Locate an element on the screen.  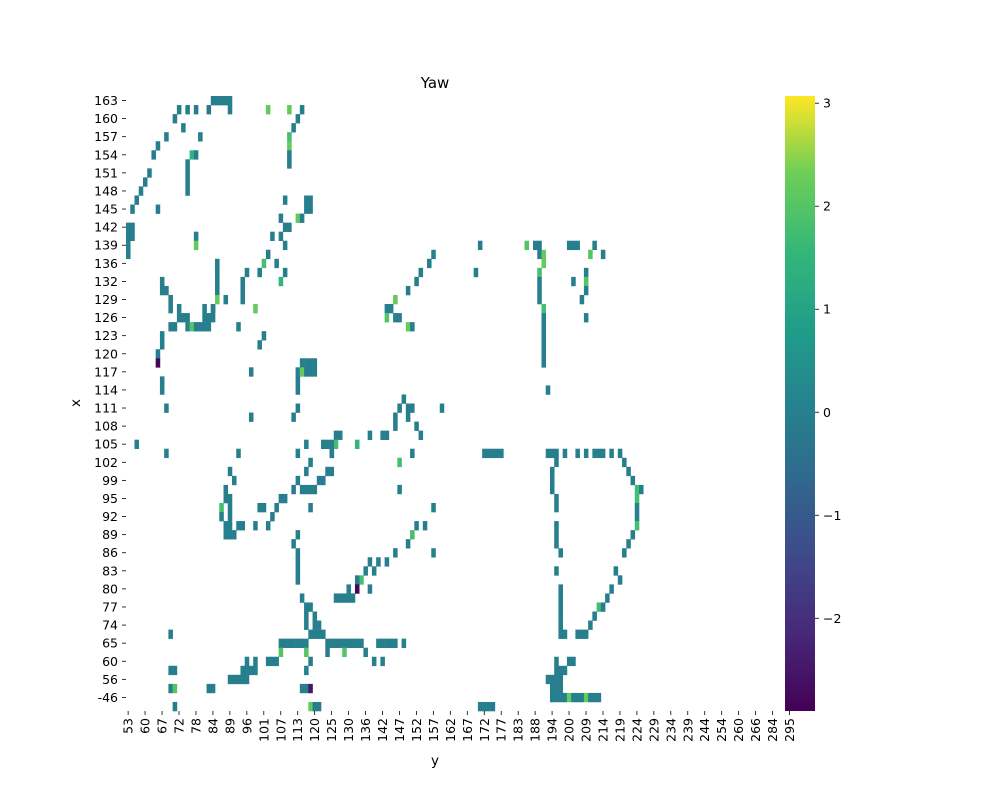
y-tick-label: 114 is located at coordinates (106, 389).